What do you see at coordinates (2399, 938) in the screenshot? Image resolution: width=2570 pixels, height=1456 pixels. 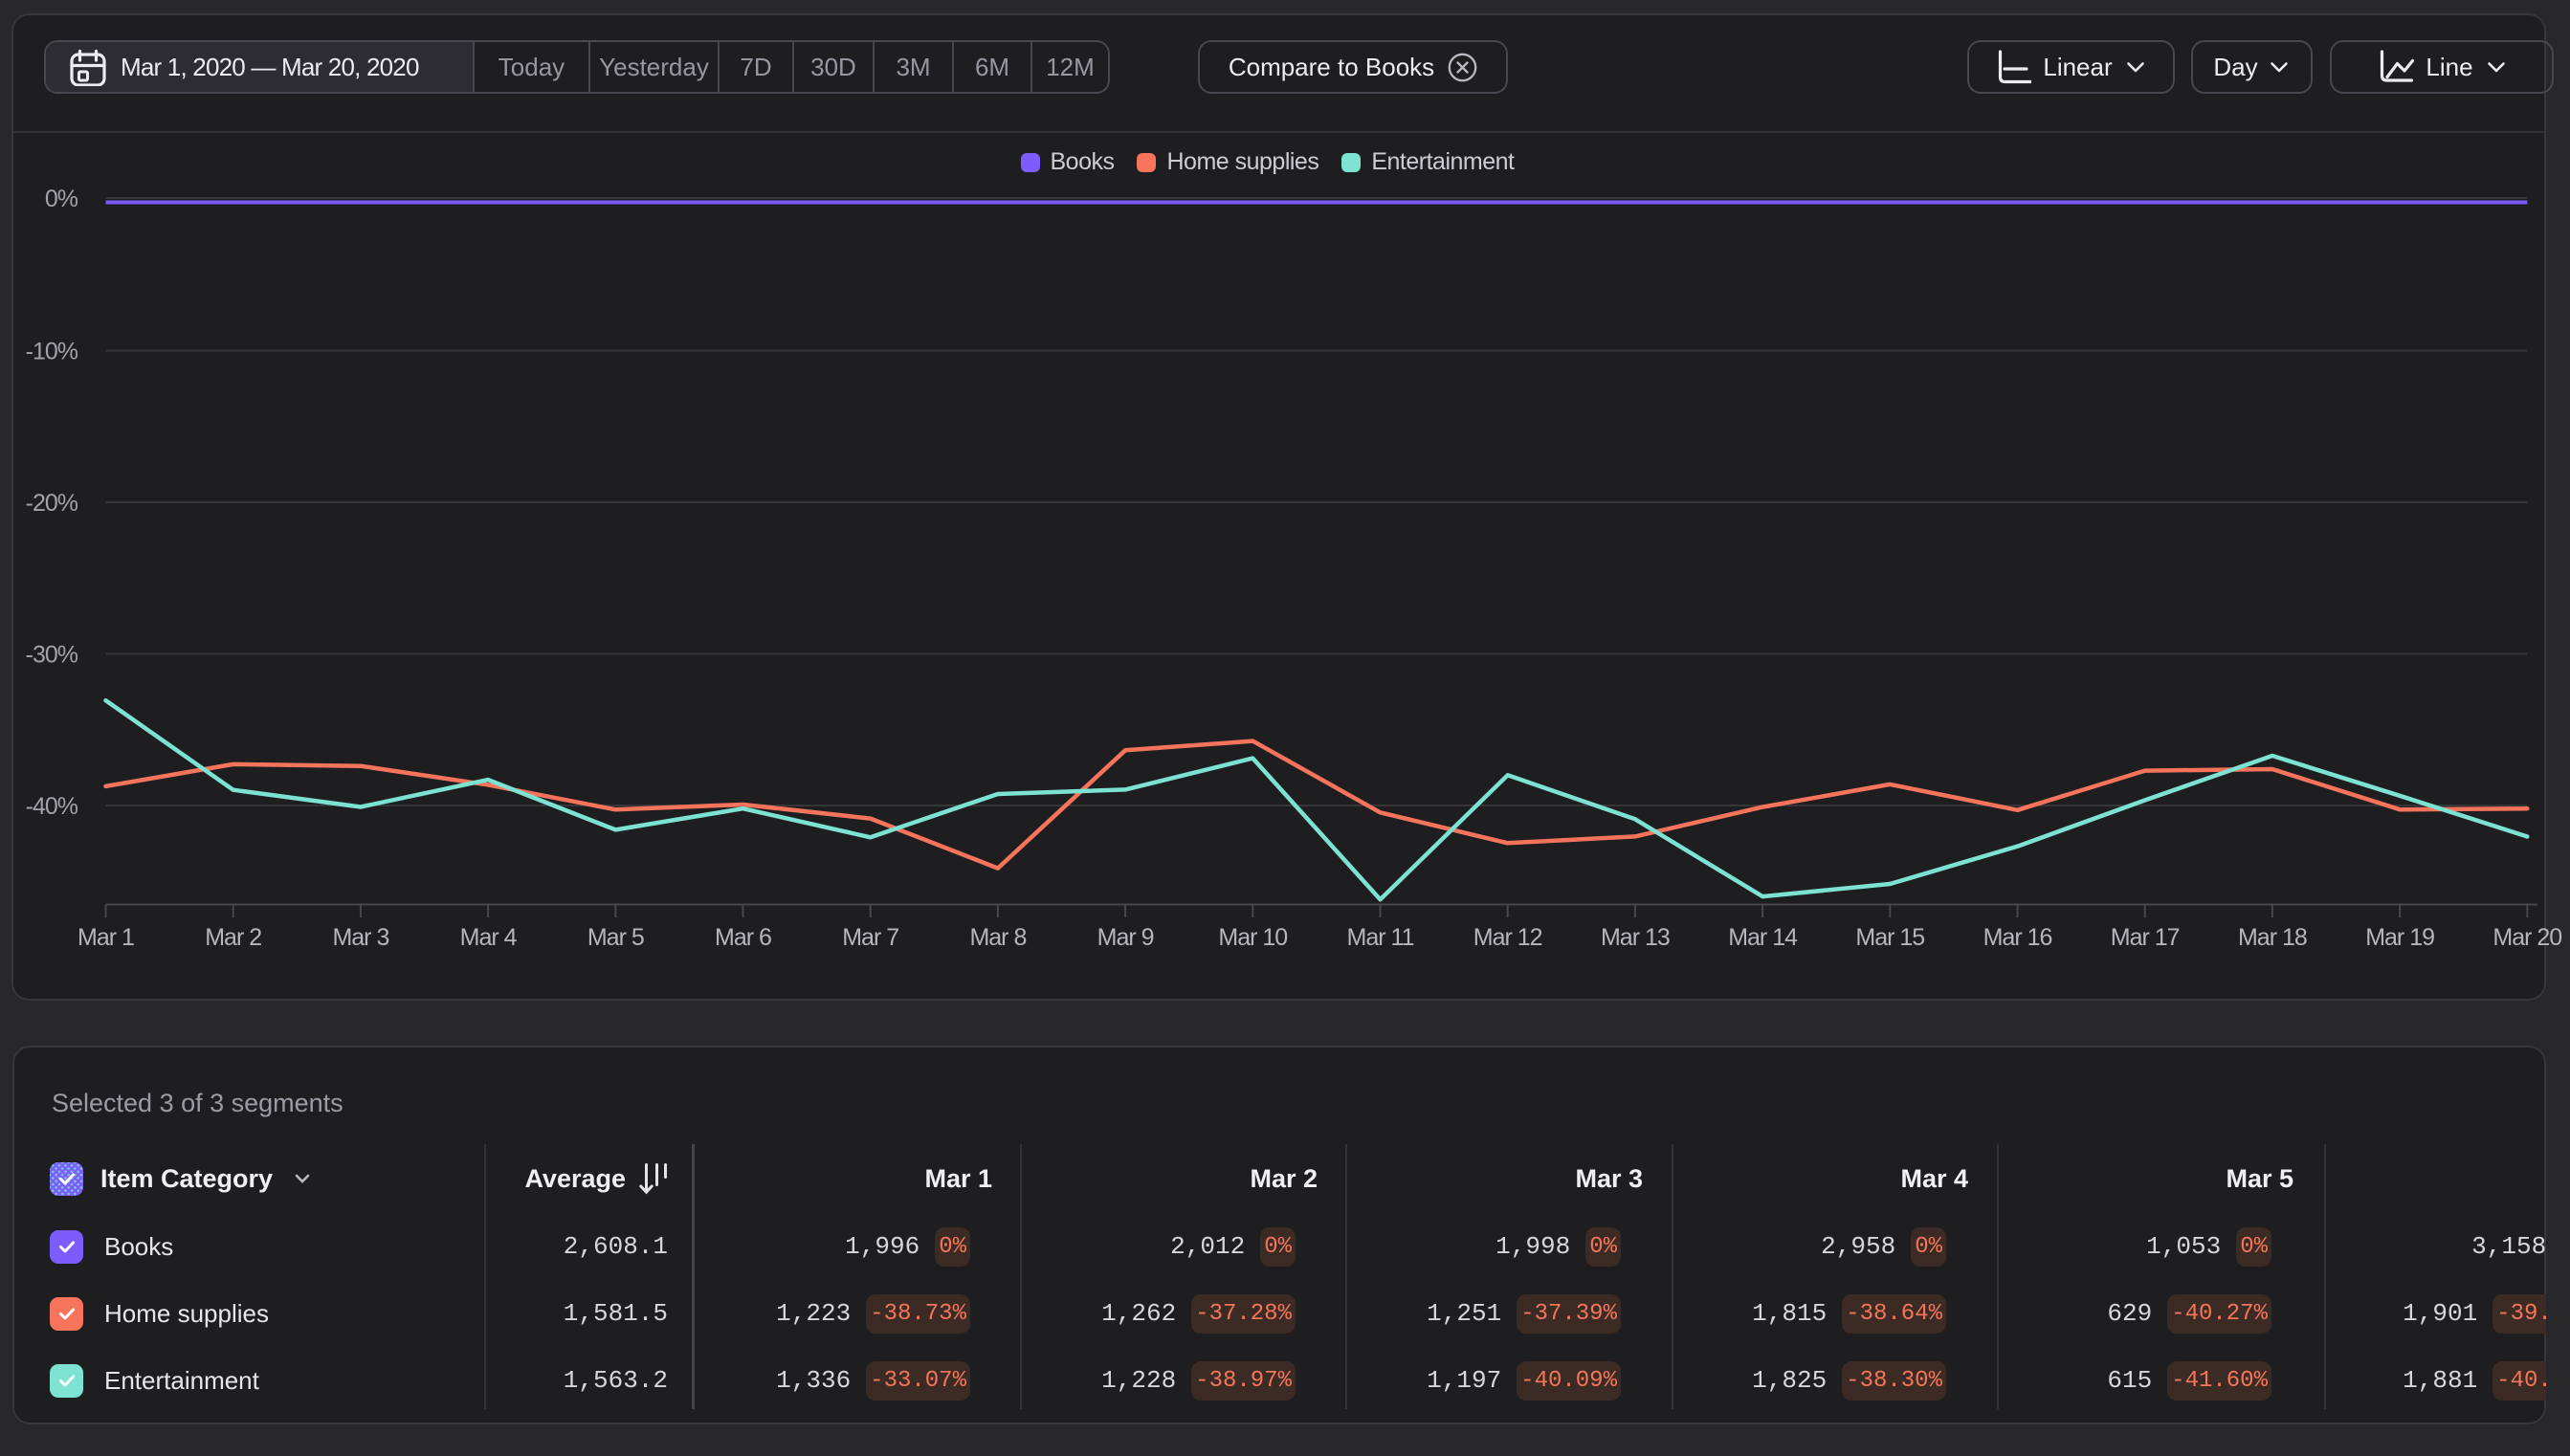 I see `svg-text: Mar 19` at bounding box center [2399, 938].